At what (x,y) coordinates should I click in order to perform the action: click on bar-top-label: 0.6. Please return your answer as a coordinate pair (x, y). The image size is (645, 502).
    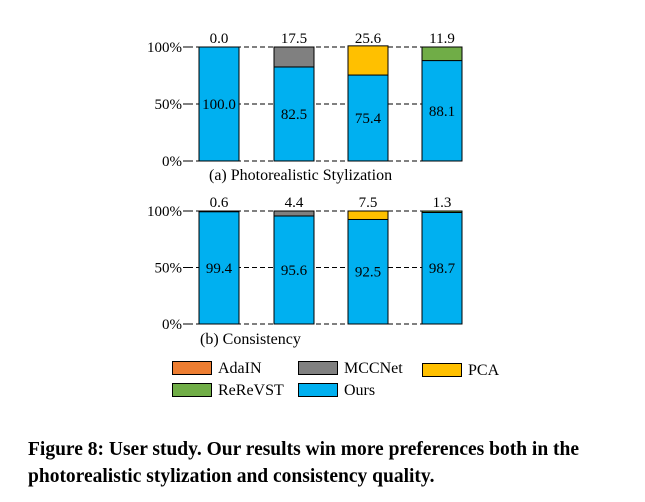
    Looking at the image, I should click on (219, 203).